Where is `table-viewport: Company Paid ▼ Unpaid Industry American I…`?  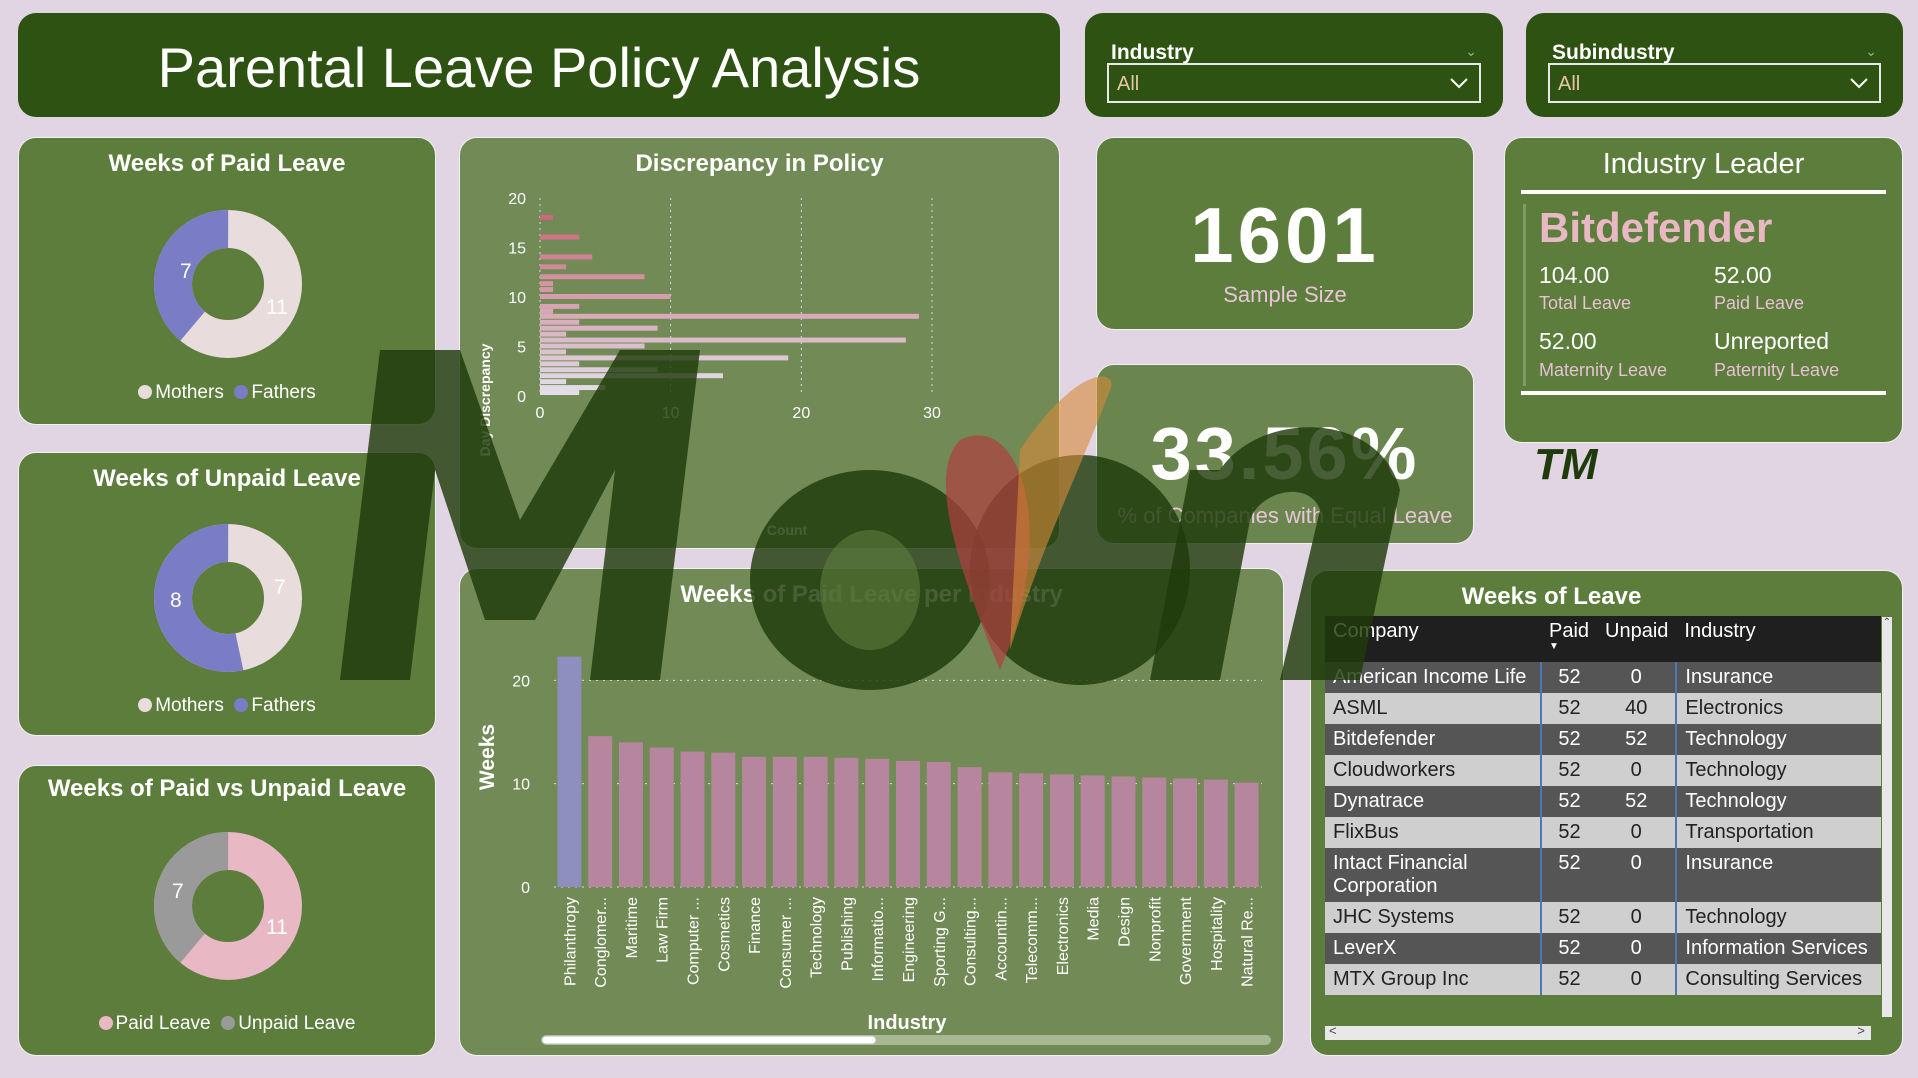 table-viewport: Company Paid ▼ Unpaid Industry American I… is located at coordinates (1603, 820).